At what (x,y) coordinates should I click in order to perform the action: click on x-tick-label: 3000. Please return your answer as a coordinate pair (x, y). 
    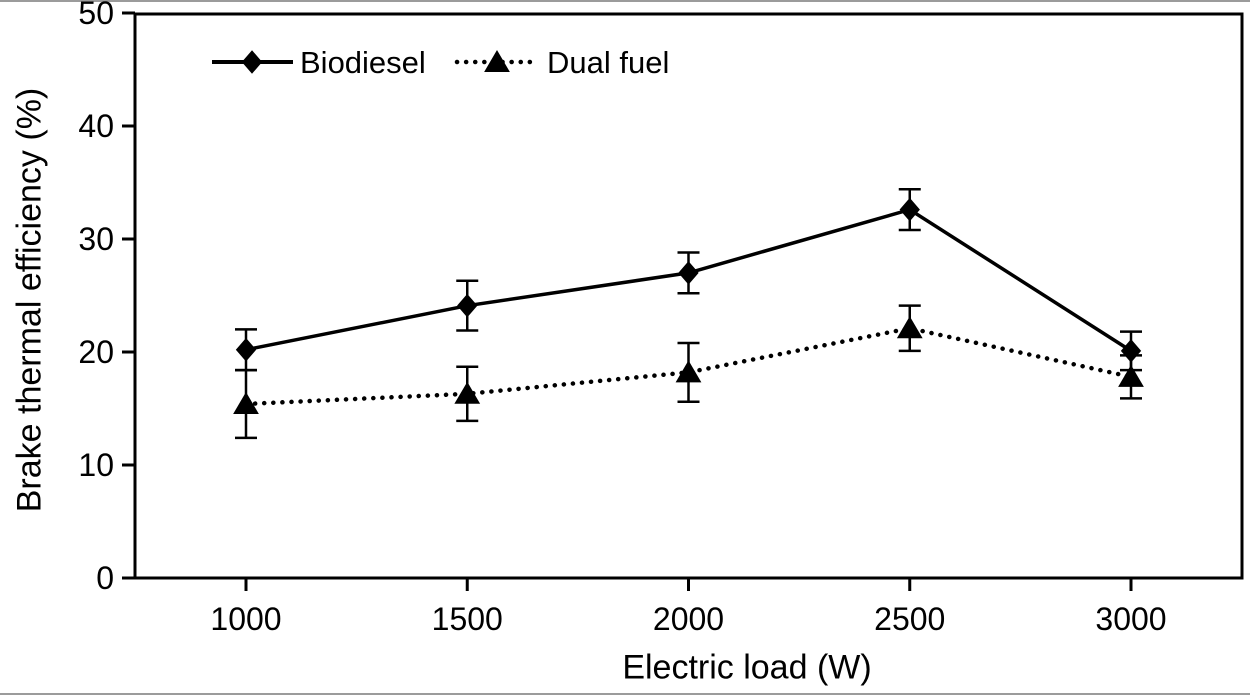
    Looking at the image, I should click on (1130, 619).